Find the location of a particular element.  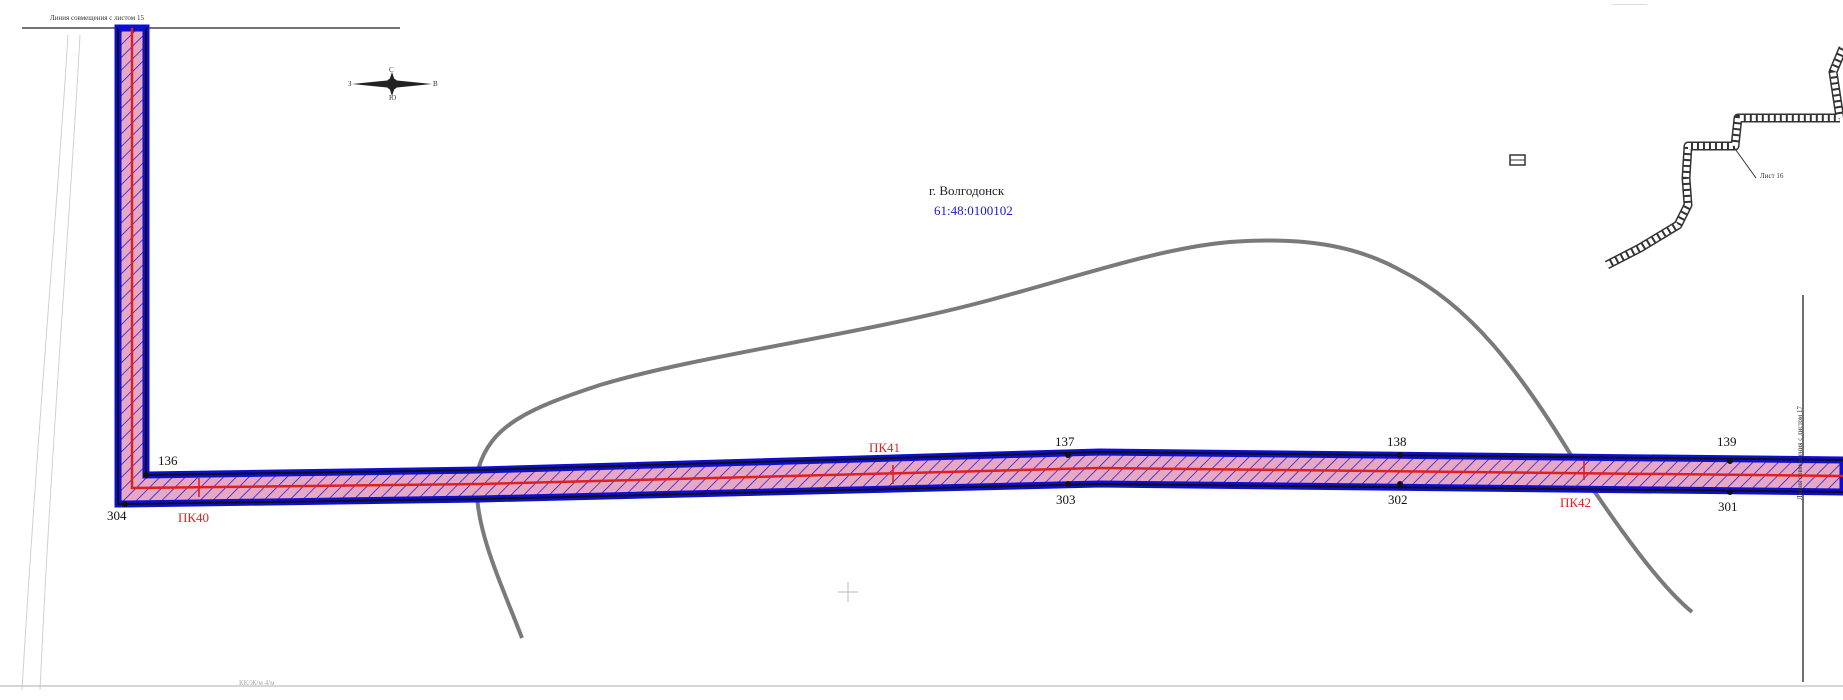

compass-north-label: С is located at coordinates (391, 70).